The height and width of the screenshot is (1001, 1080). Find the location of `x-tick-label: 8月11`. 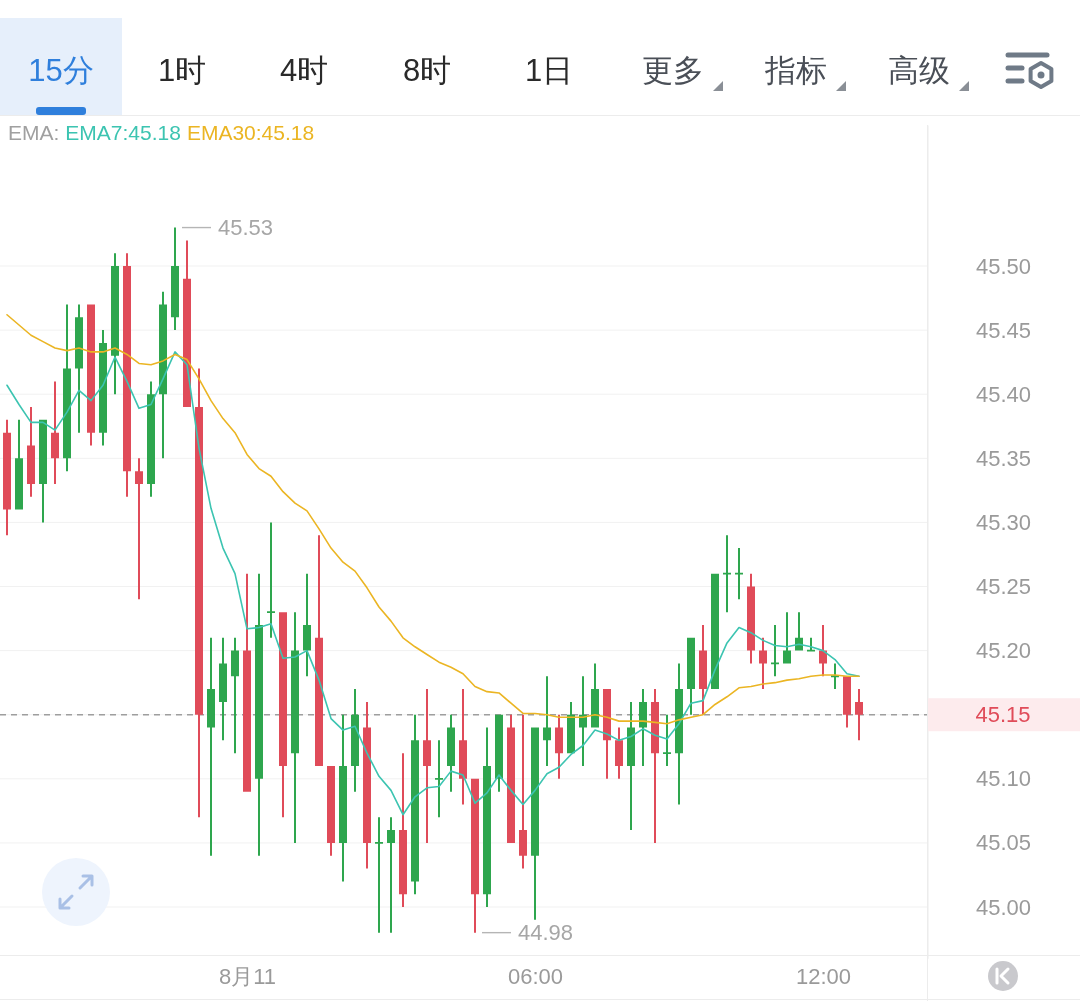

x-tick-label: 8月11 is located at coordinates (247, 976).